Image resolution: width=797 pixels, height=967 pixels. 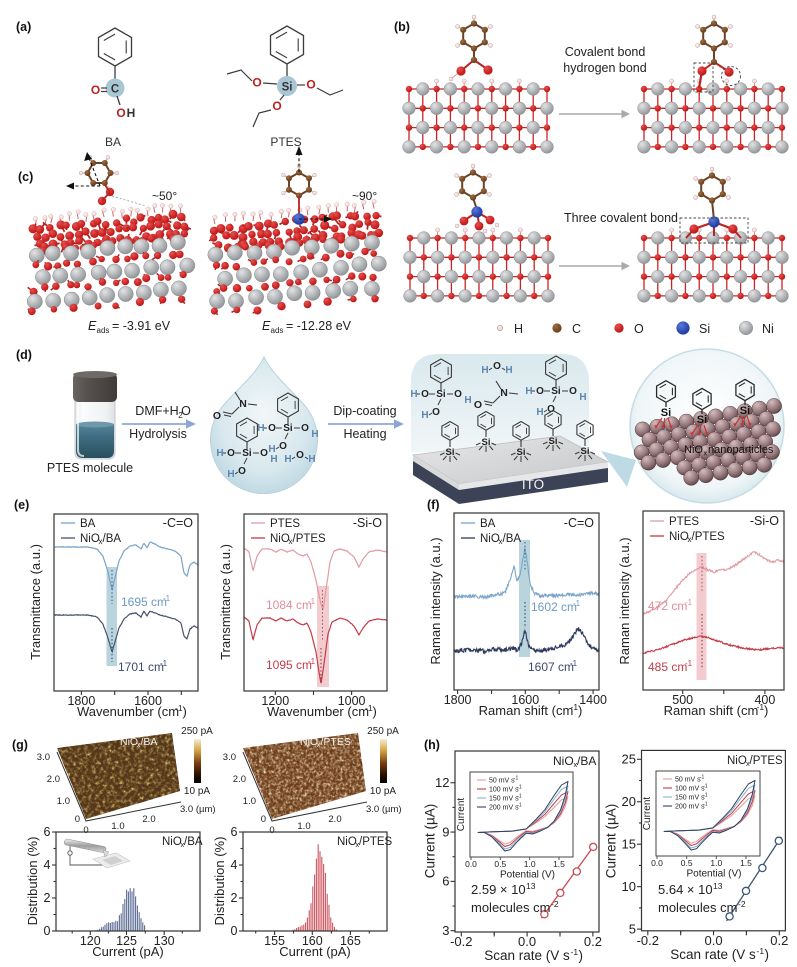 I want to click on svg-text: 1695 cm, so click(x=144, y=602).